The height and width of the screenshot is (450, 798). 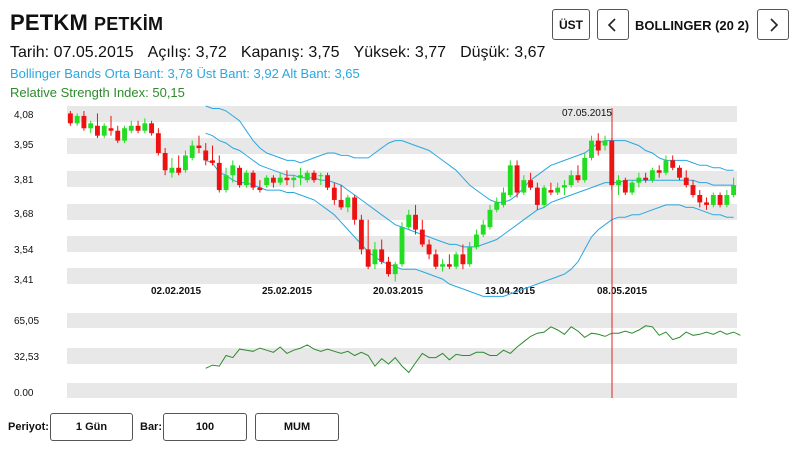 I want to click on price-y-tick-label: 3,54, so click(x=24, y=250).